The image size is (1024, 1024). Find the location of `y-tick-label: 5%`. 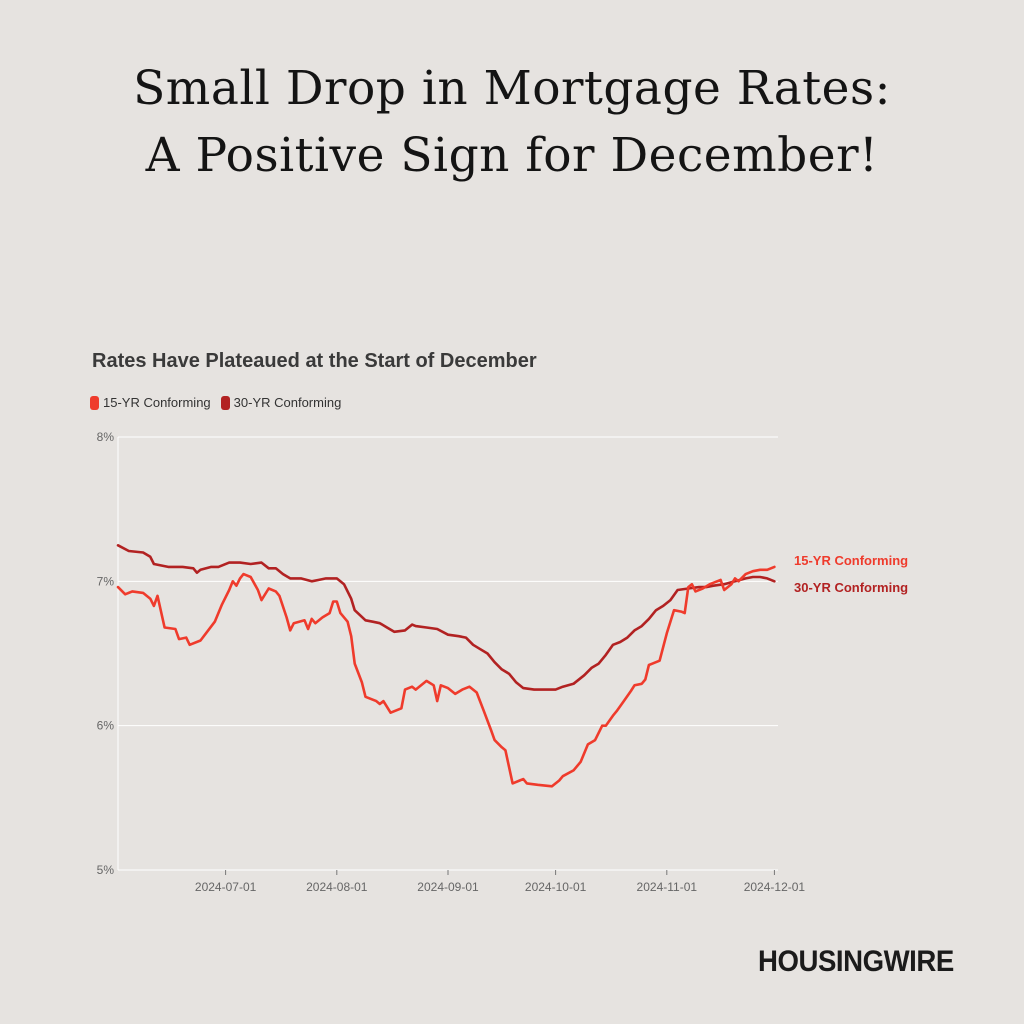

y-tick-label: 5% is located at coordinates (106, 870).